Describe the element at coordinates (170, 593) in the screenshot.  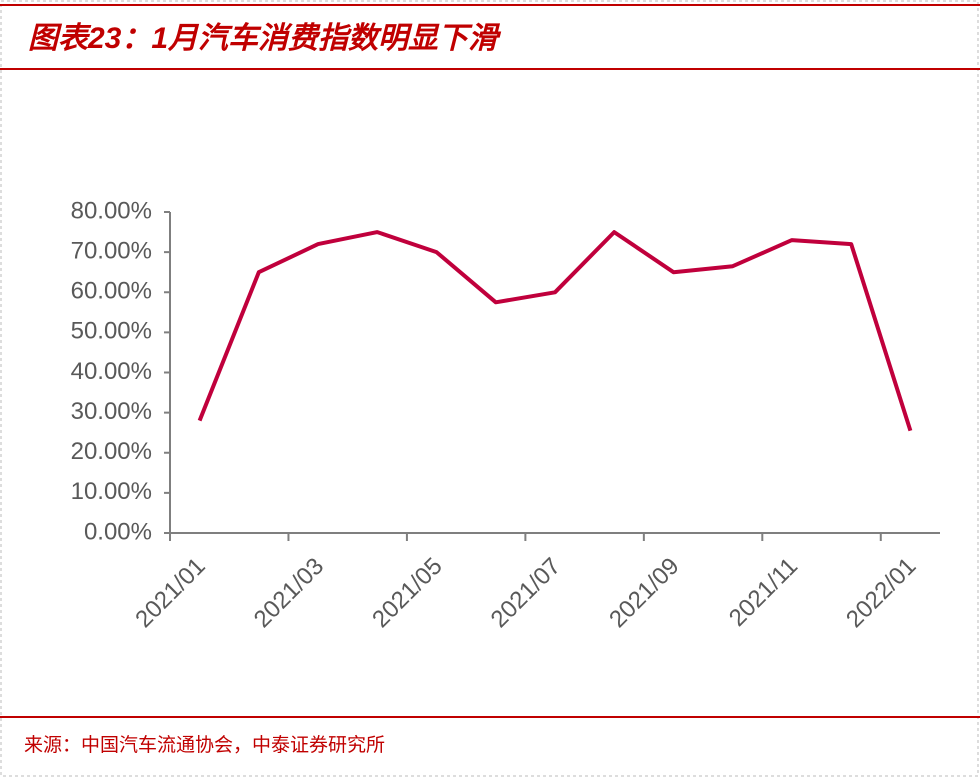
I see `x-tick-label: 2021/01` at that location.